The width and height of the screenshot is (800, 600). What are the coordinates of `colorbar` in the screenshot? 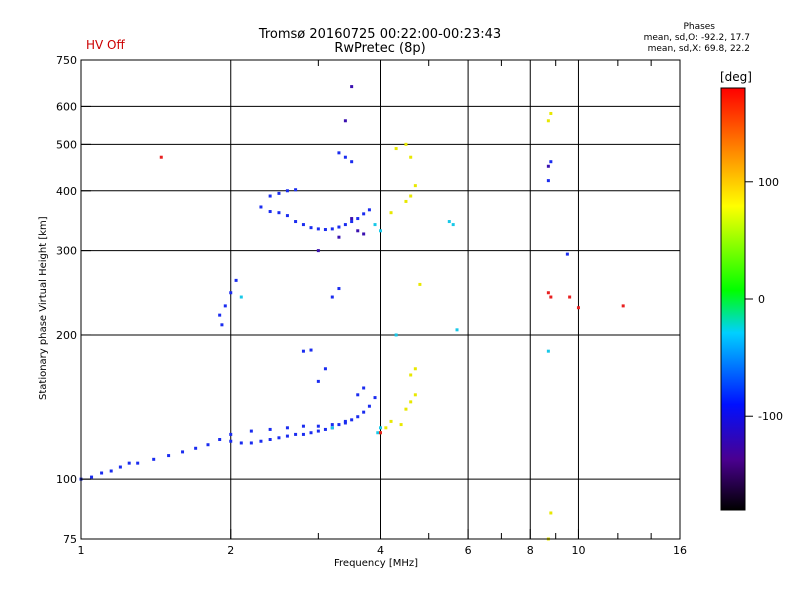 It's located at (733, 299).